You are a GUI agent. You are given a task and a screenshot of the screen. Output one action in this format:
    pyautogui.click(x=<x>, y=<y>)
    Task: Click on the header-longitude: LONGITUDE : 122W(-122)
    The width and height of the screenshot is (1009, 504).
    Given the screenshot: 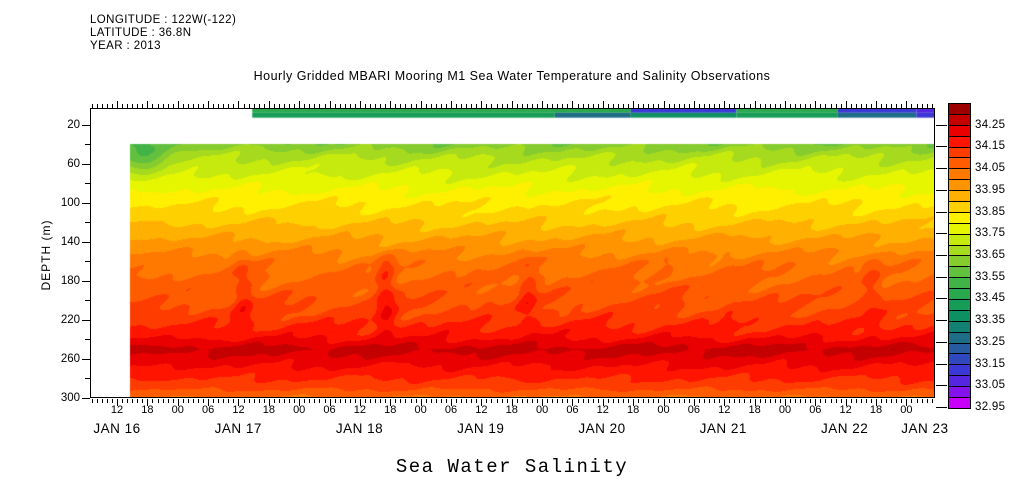 What is the action you would take?
    pyautogui.click(x=163, y=20)
    